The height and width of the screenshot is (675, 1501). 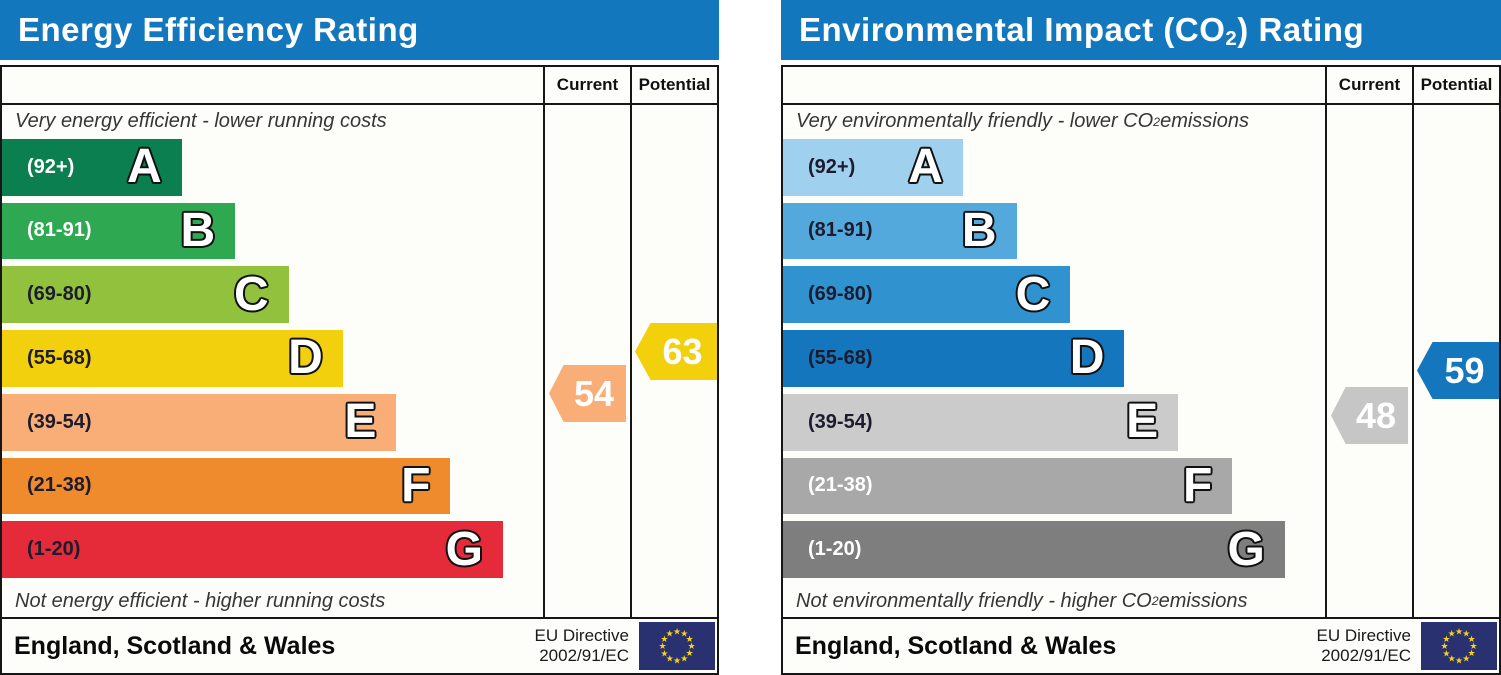 I want to click on band-range-label: (1-20), so click(x=54, y=549).